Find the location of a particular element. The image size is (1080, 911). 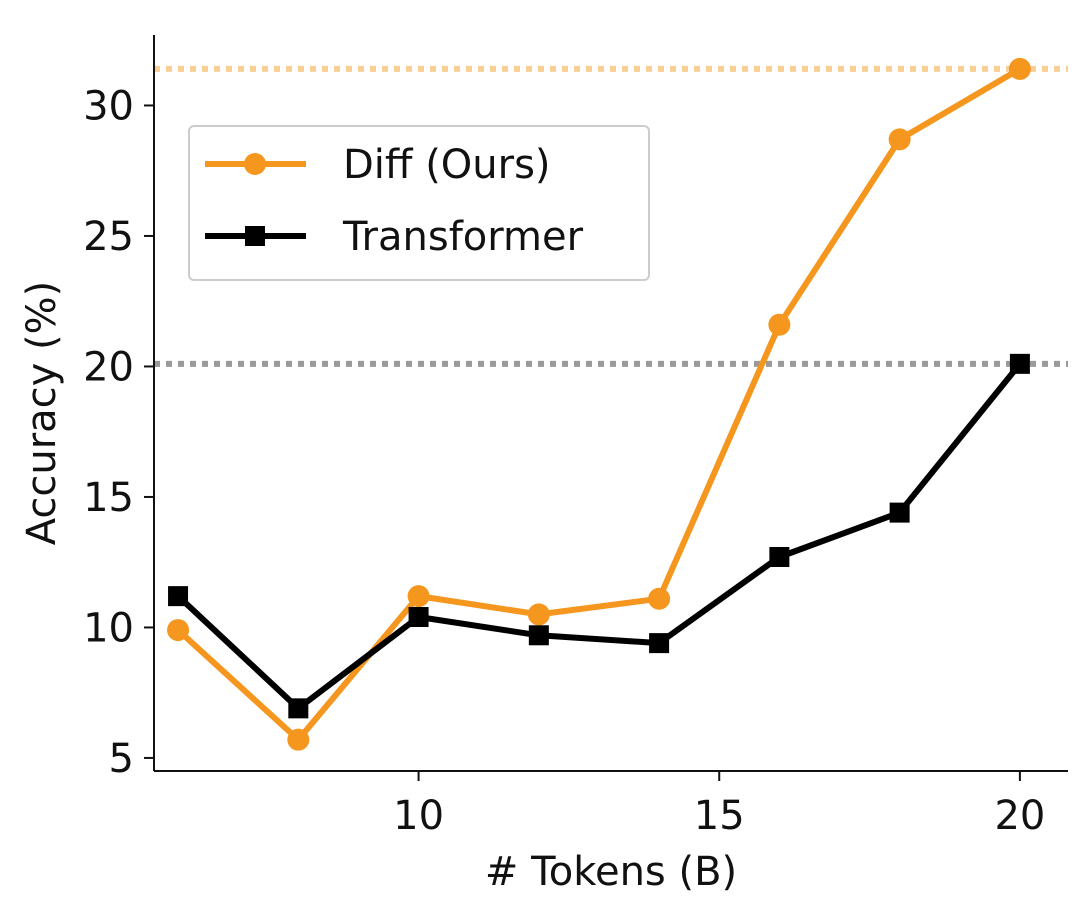

y-tick-label: 5 is located at coordinates (121, 759).